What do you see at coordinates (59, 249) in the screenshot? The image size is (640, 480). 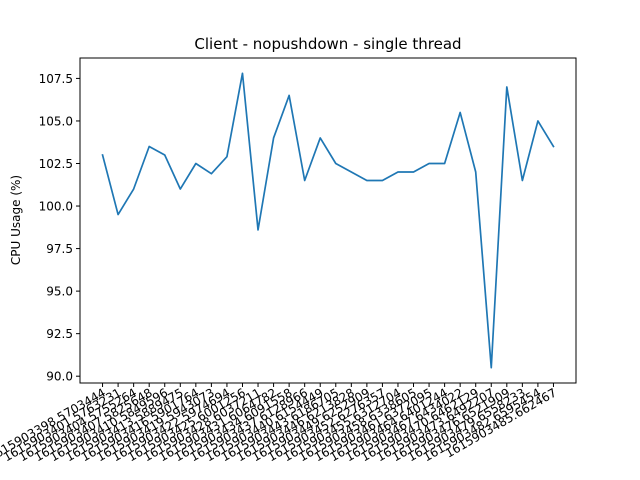 I see `y-tick-label: 97.5` at bounding box center [59, 249].